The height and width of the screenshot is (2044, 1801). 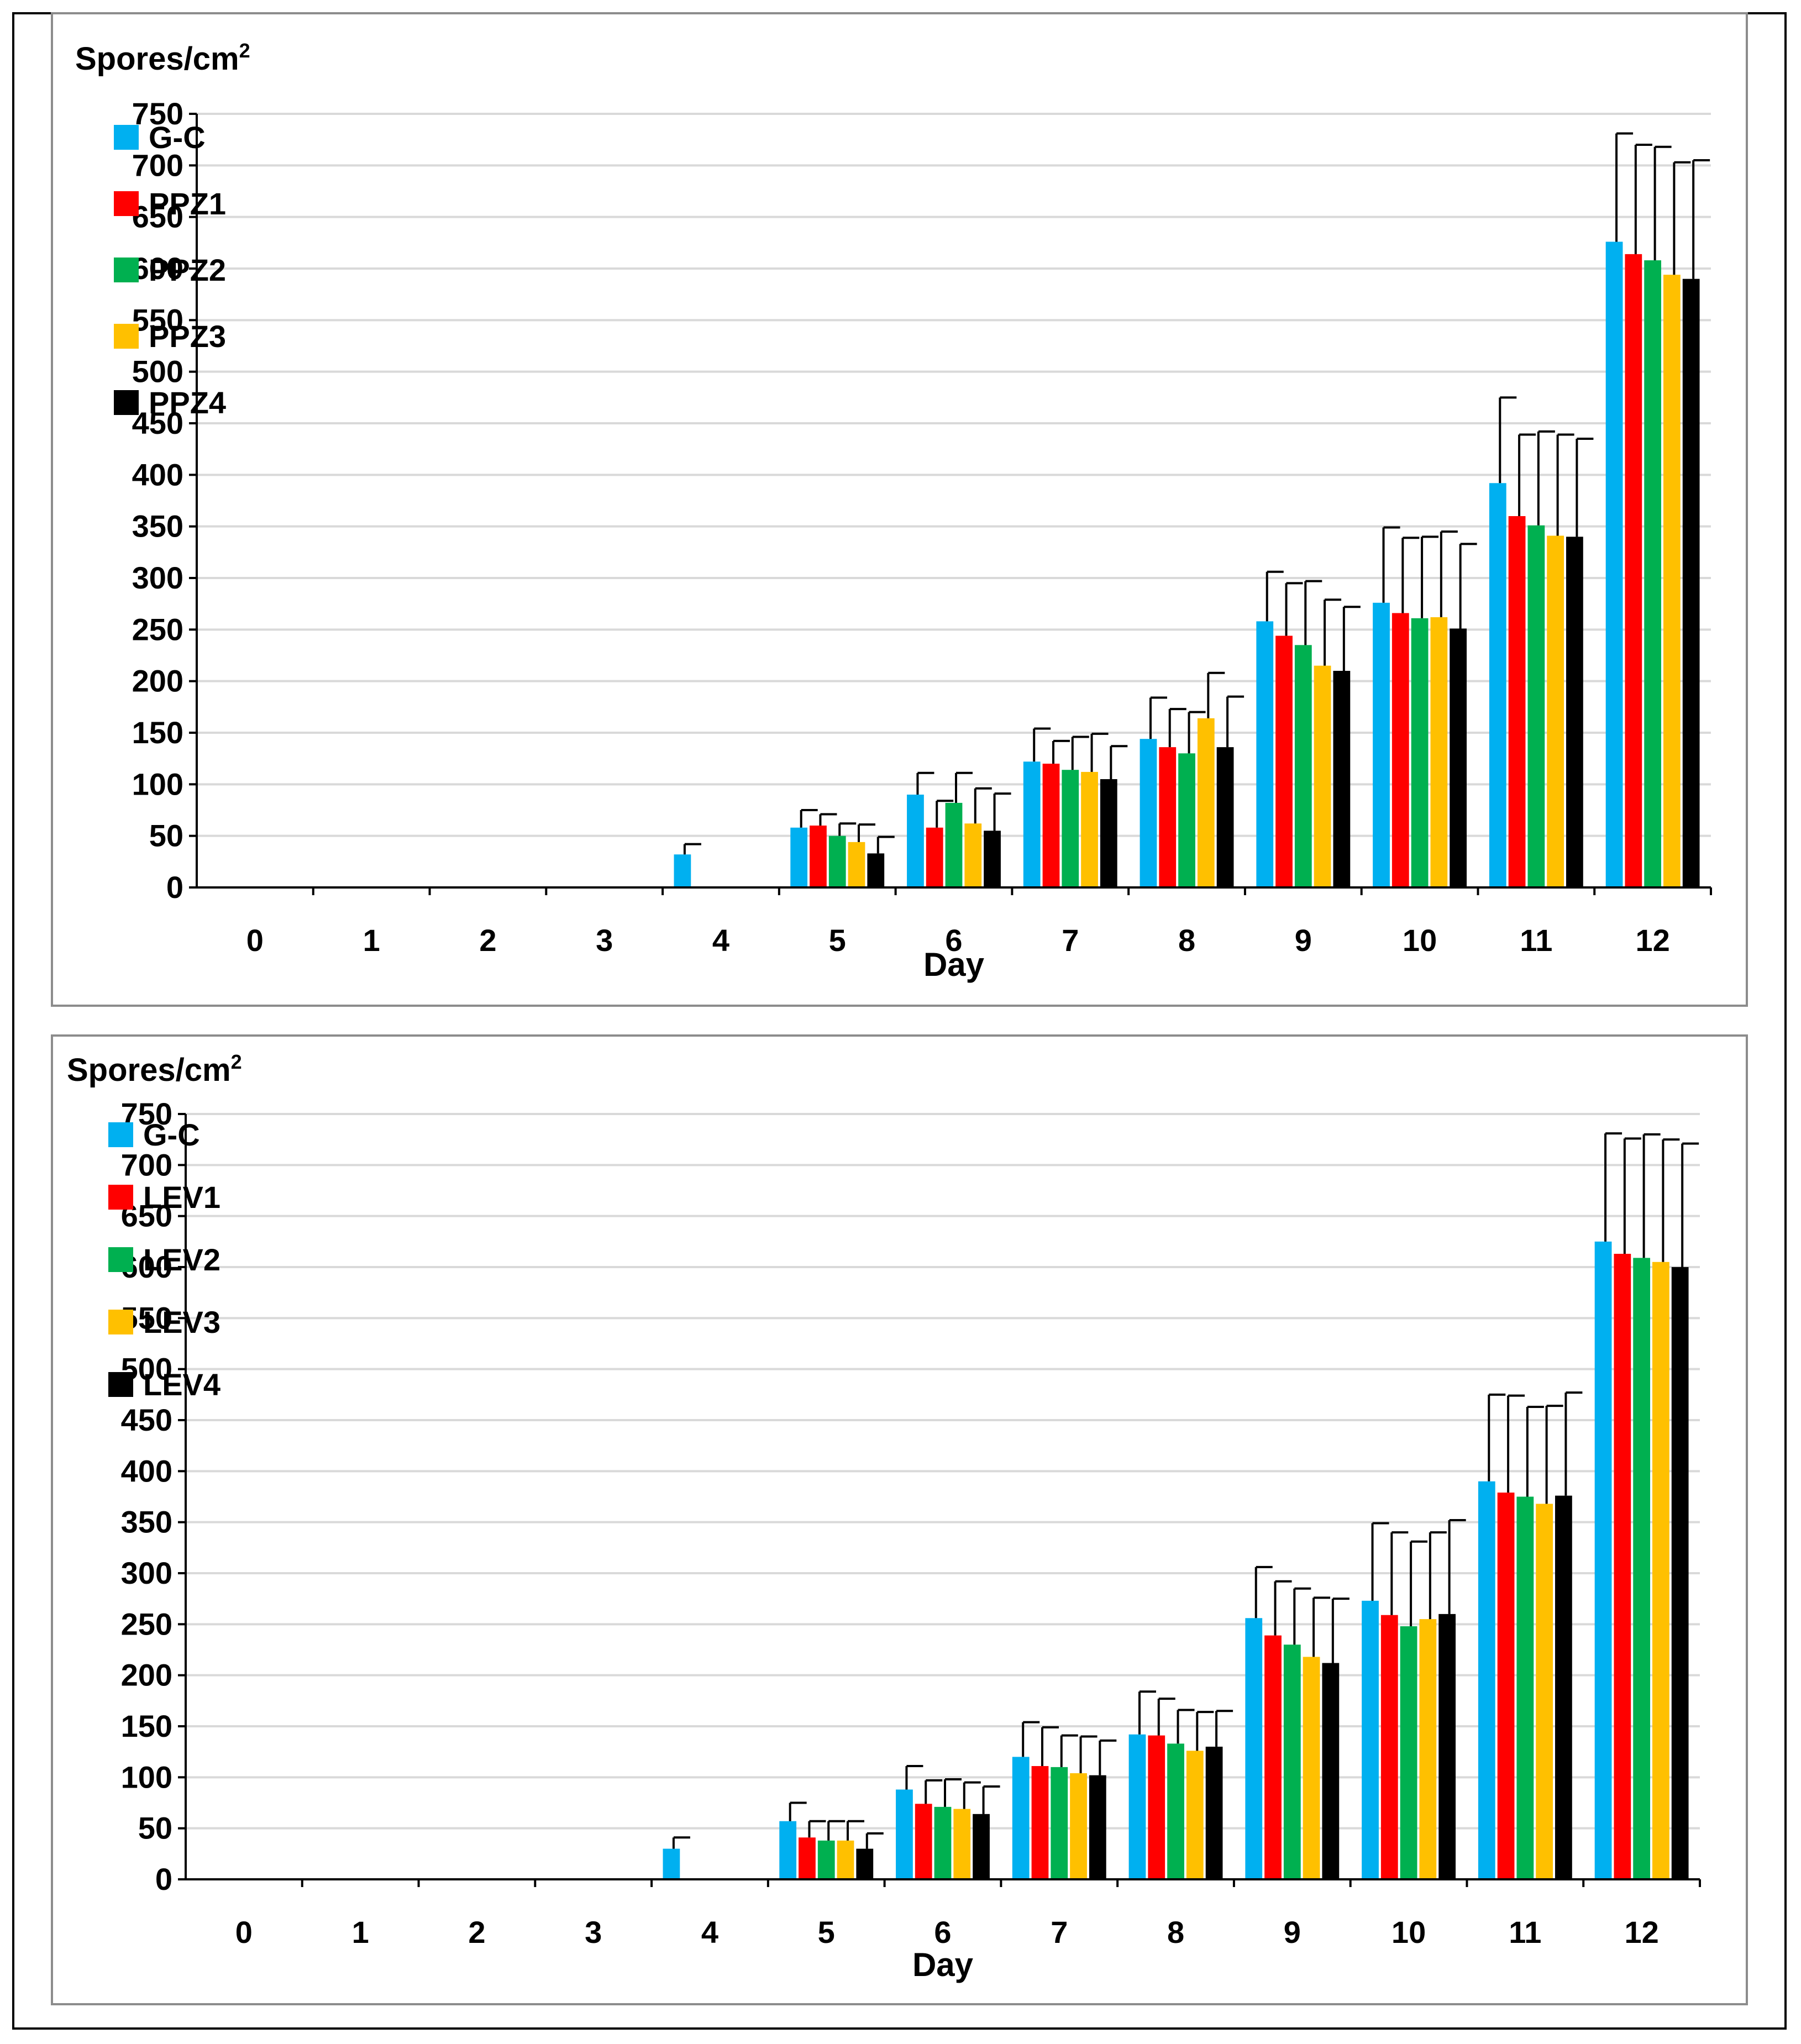 I want to click on y-tick-label: 50, so click(x=166, y=836).